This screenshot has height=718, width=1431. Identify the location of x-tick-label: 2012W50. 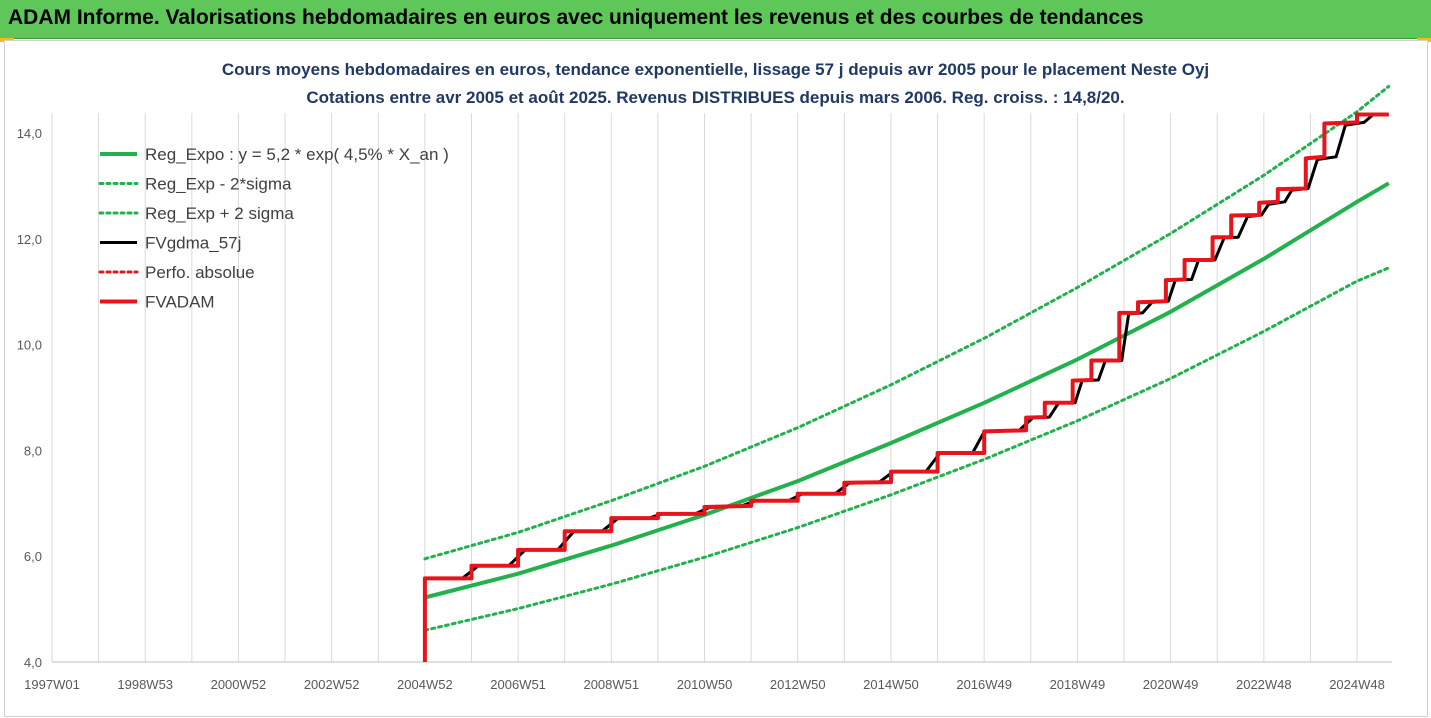
(798, 684).